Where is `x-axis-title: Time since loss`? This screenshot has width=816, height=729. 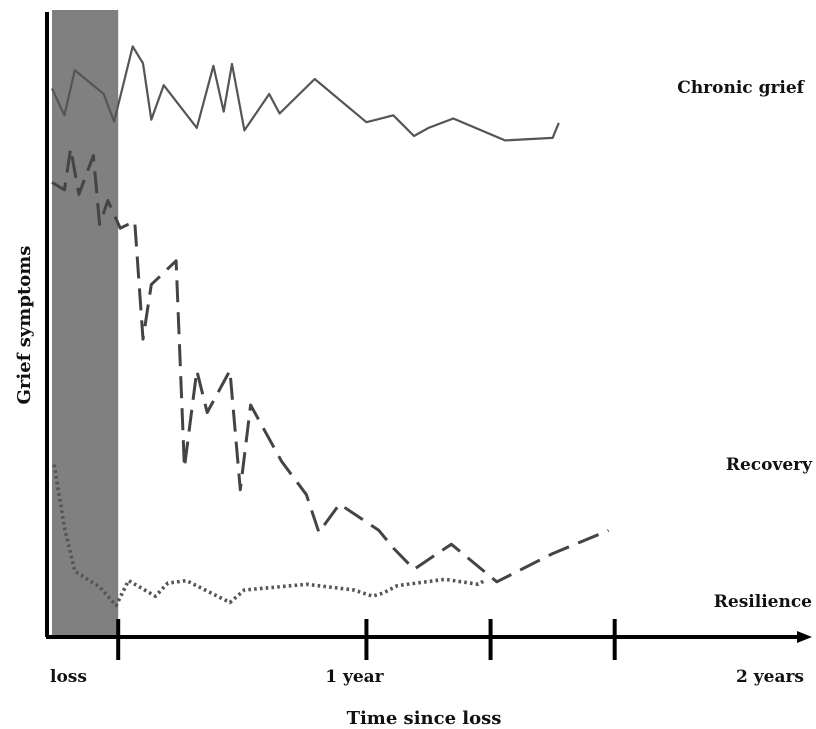 x-axis-title: Time since loss is located at coordinates (424, 718).